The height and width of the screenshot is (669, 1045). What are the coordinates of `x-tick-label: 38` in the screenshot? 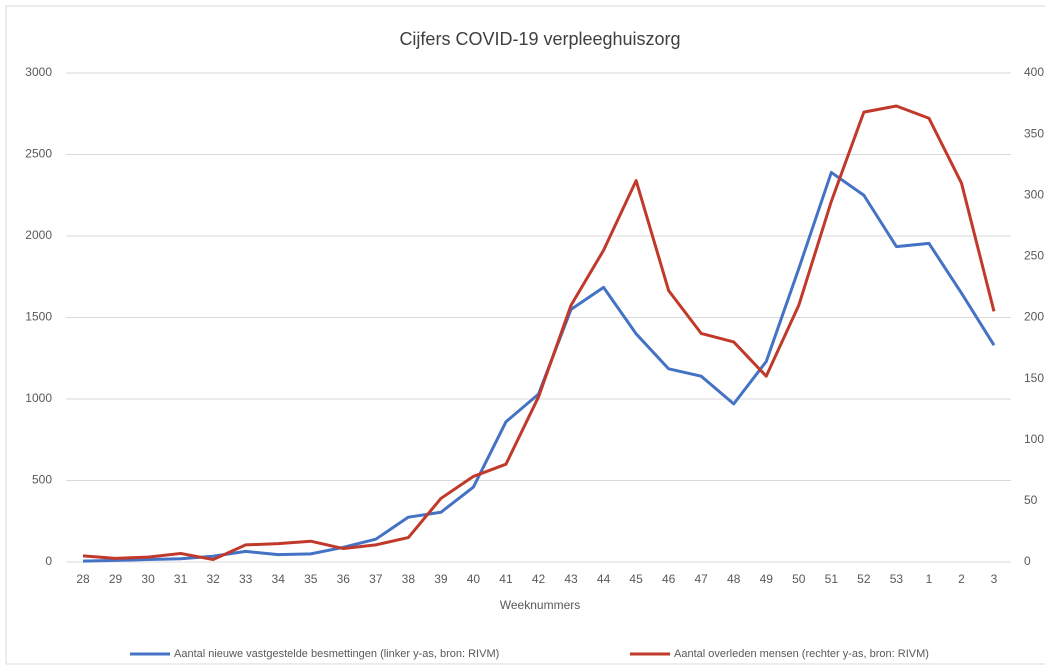 It's located at (409, 579).